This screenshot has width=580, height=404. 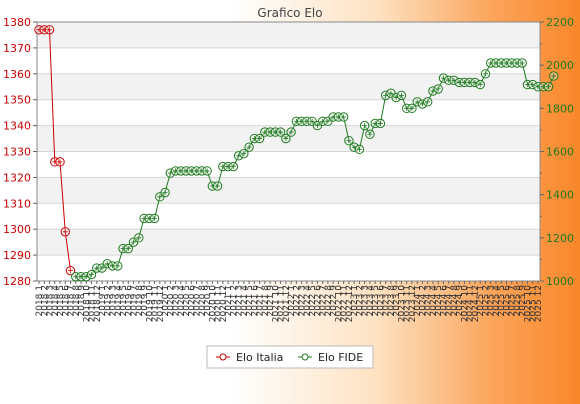 I want to click on x-tick-label: 2023 12, so click(x=413, y=303).